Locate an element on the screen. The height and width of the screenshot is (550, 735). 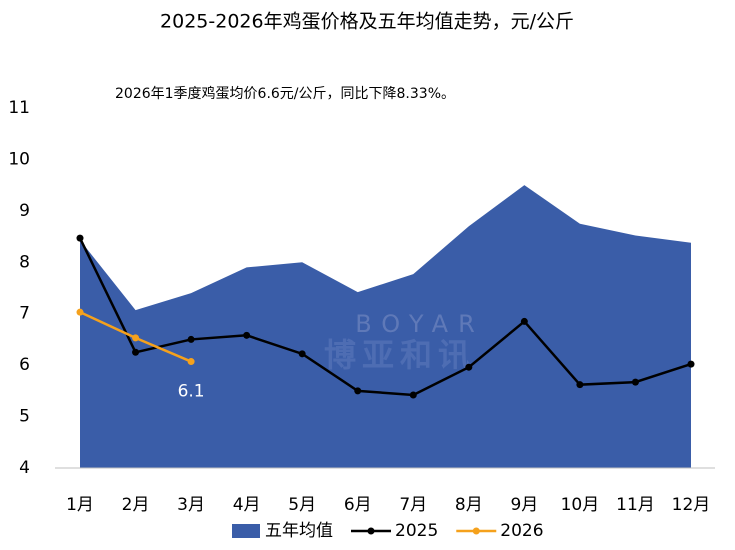
watermark: BOYAR is located at coordinates (420, 324).